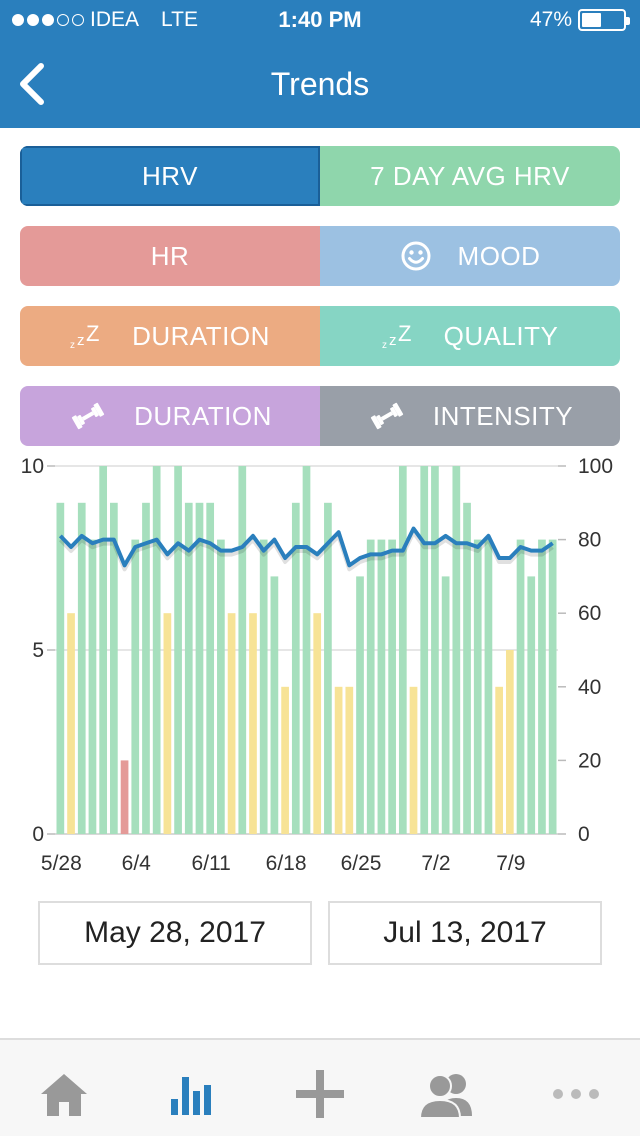  I want to click on tab-more, so click(576, 1094).